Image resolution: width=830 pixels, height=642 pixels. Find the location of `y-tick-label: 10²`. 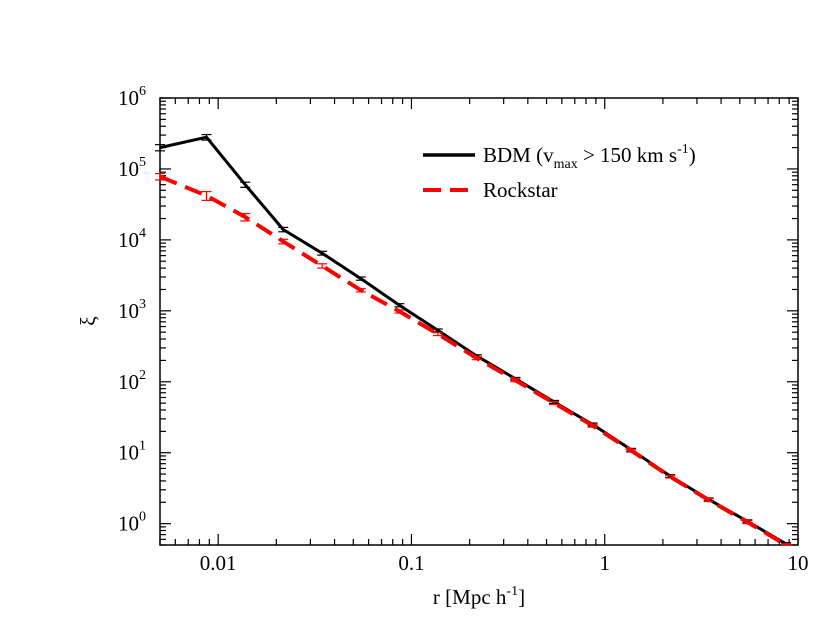

y-tick-label: 10² is located at coordinates (132, 381).